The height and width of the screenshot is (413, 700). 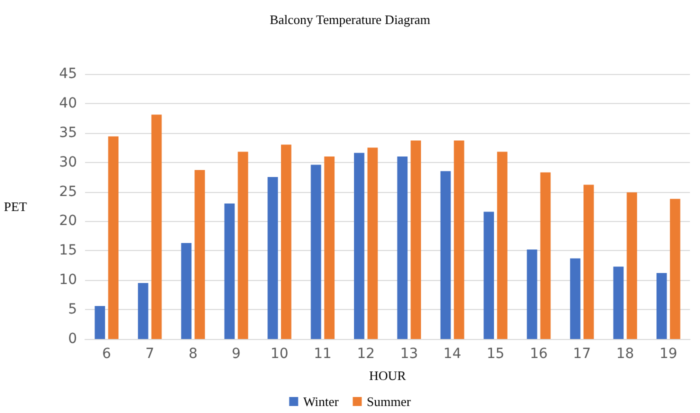 I want to click on x-tick-label: 19, so click(x=668, y=354).